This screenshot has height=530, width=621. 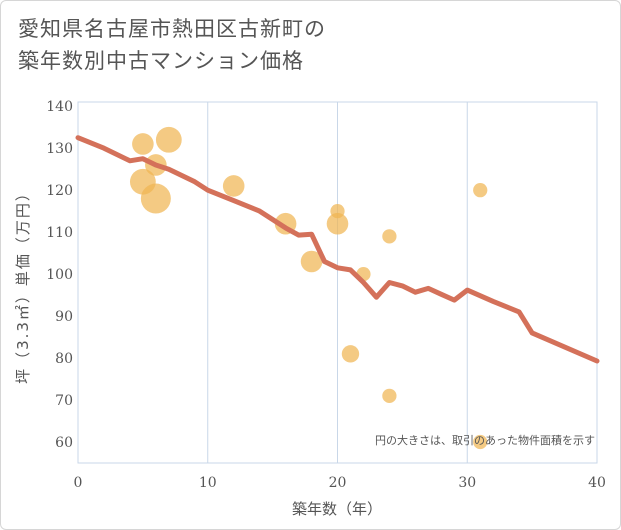 What do you see at coordinates (338, 483) in the screenshot?
I see `x-tick-label: 20` at bounding box center [338, 483].